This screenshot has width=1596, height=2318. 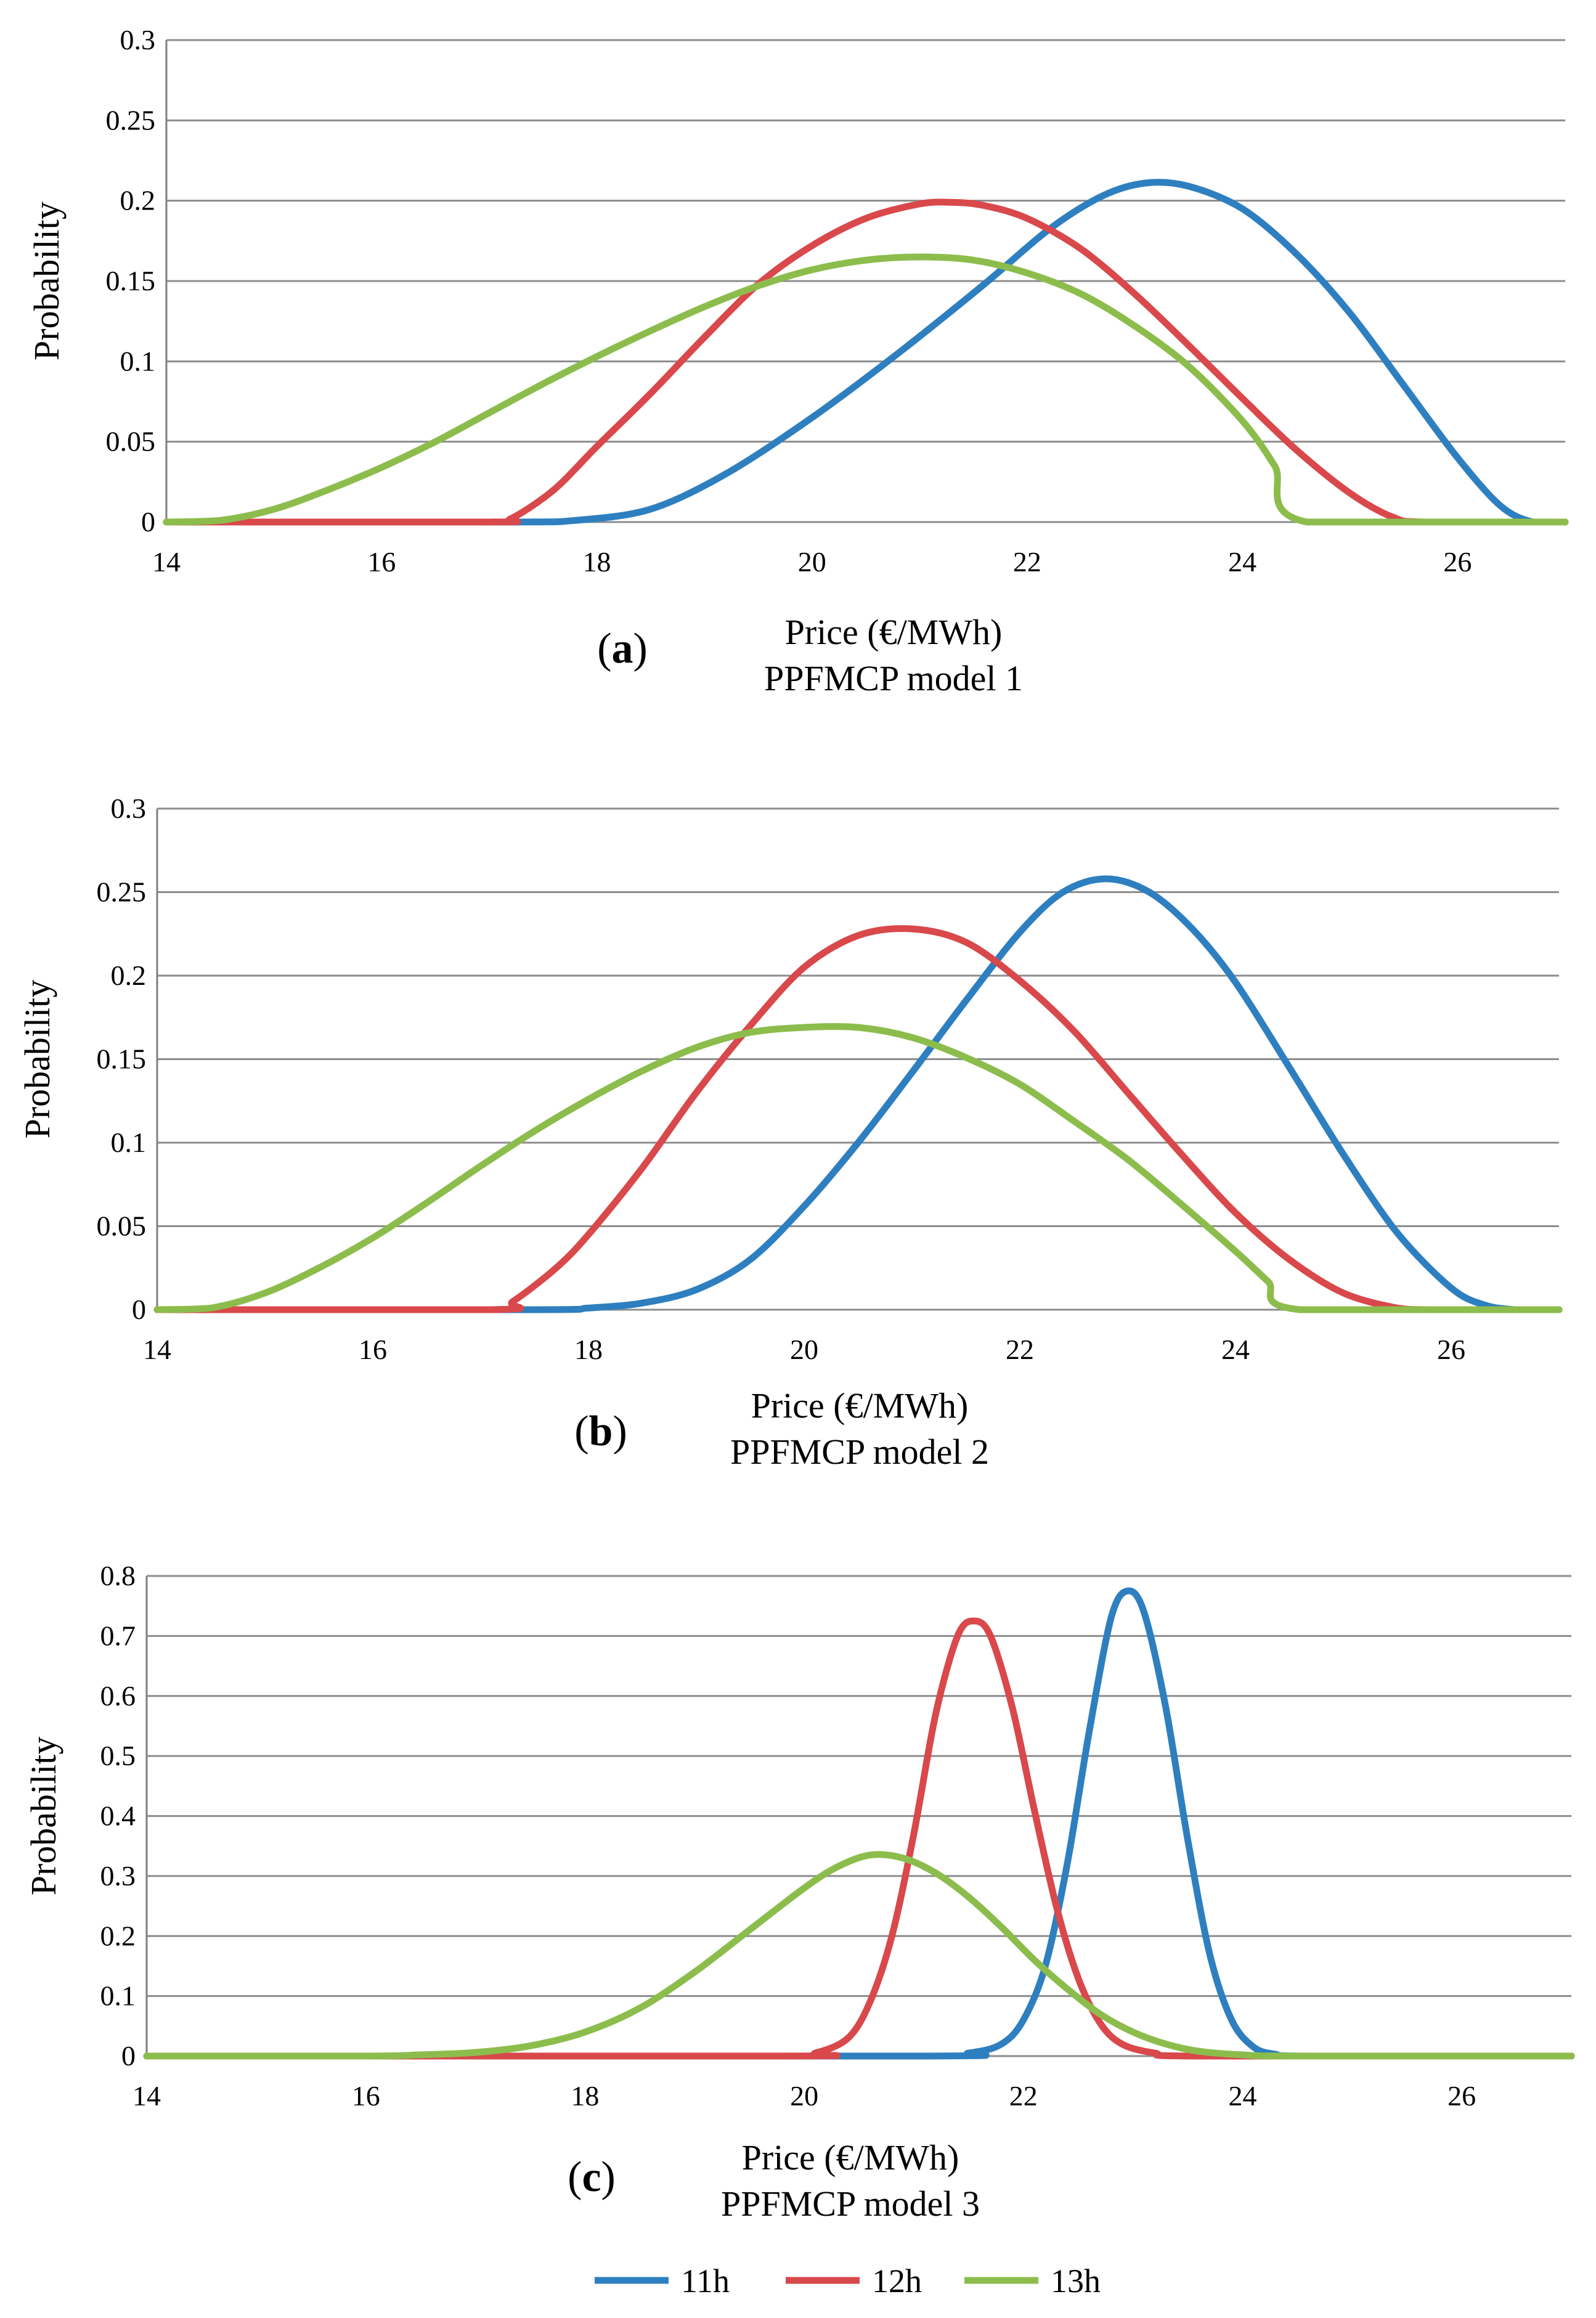 I want to click on y-tick-labels: 0 0.1 0.2 0.3 0.4 0.5 0.6 0.7 0.8, so click(x=118, y=1815).